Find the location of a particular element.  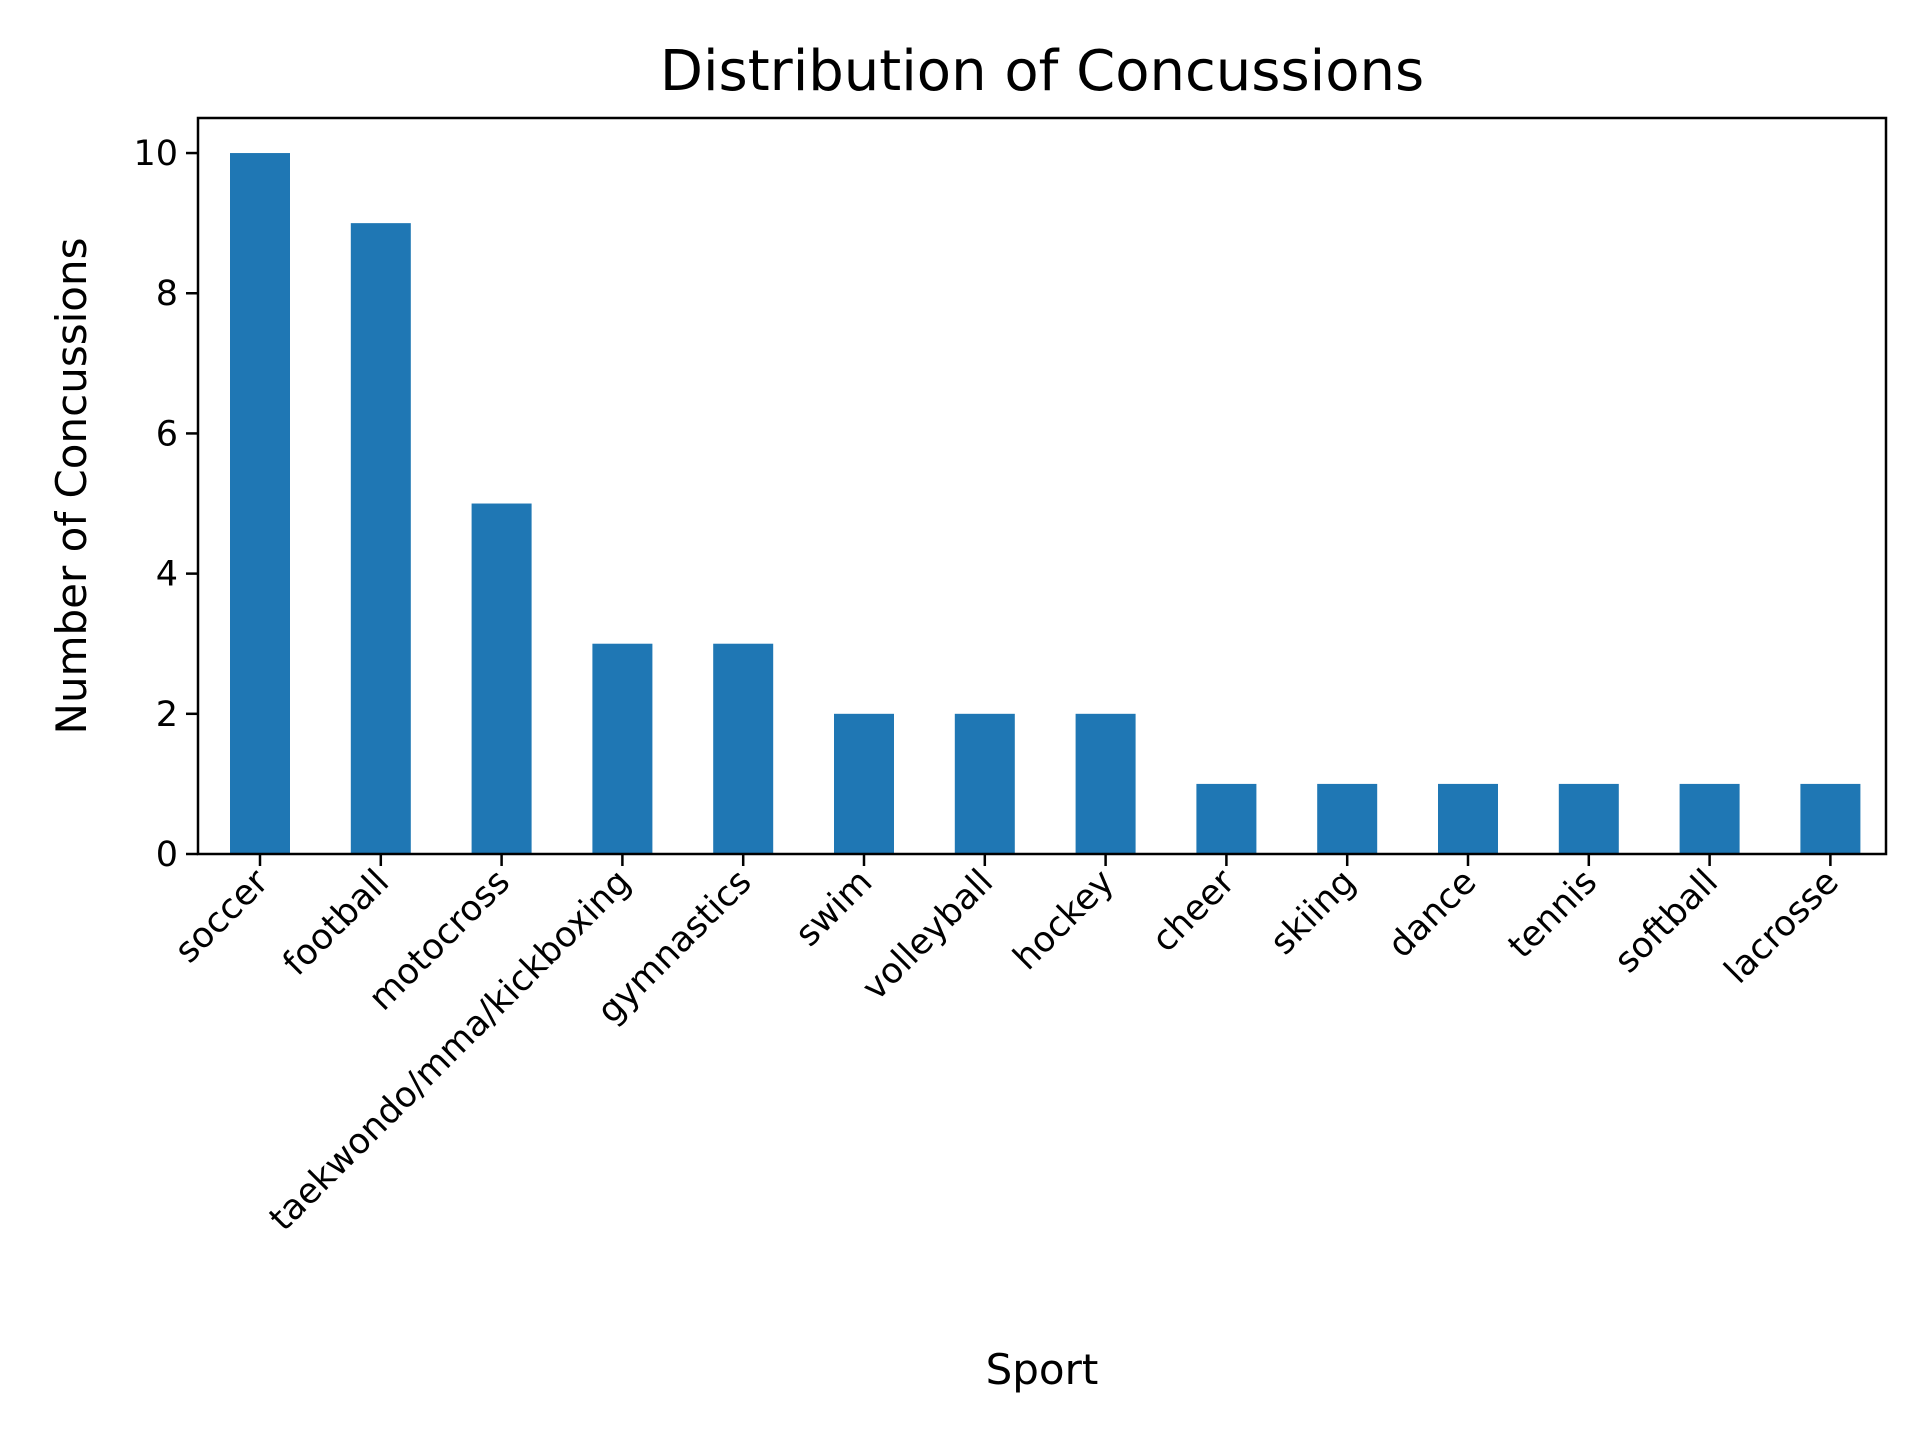

bar-taekwondo-mma-kickboxing is located at coordinates (622, 748).